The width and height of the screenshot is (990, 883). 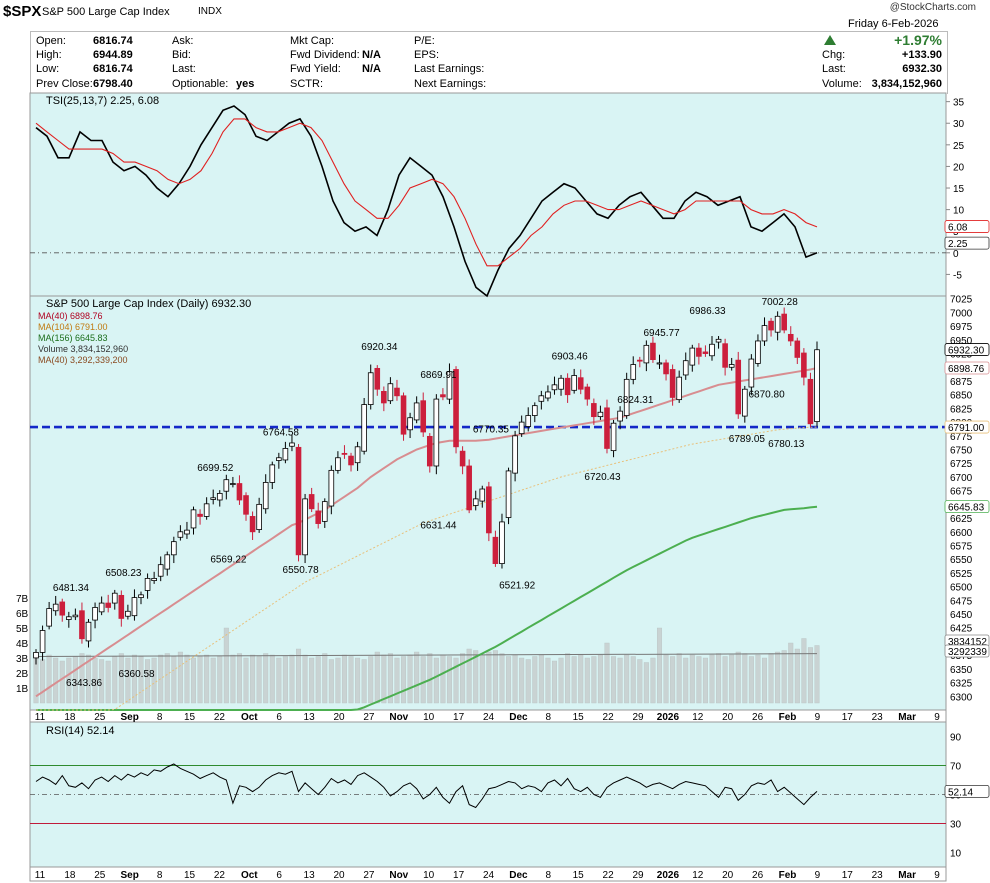 I want to click on x-axis-label: 25, so click(x=100, y=717).